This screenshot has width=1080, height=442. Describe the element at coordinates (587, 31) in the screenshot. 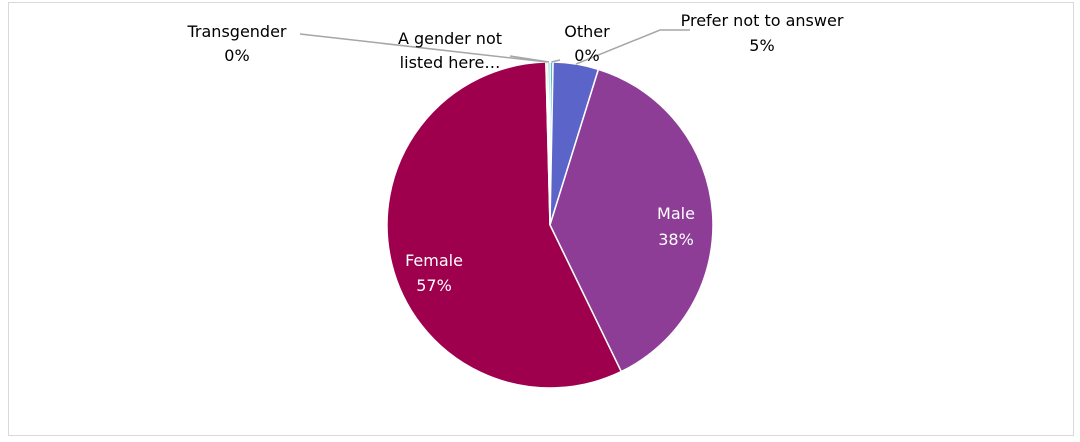

I see `slice-label-other: Other` at that location.